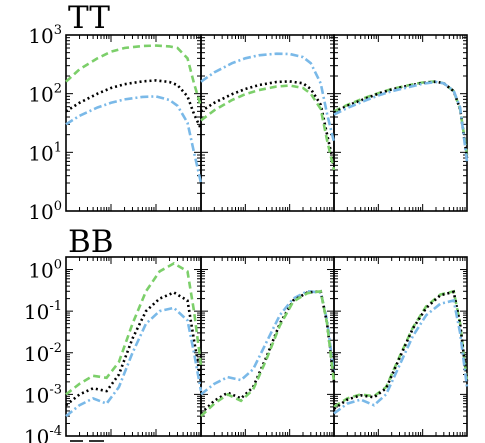  I want to click on y-tick-label: 10-4, so click(43, 433).